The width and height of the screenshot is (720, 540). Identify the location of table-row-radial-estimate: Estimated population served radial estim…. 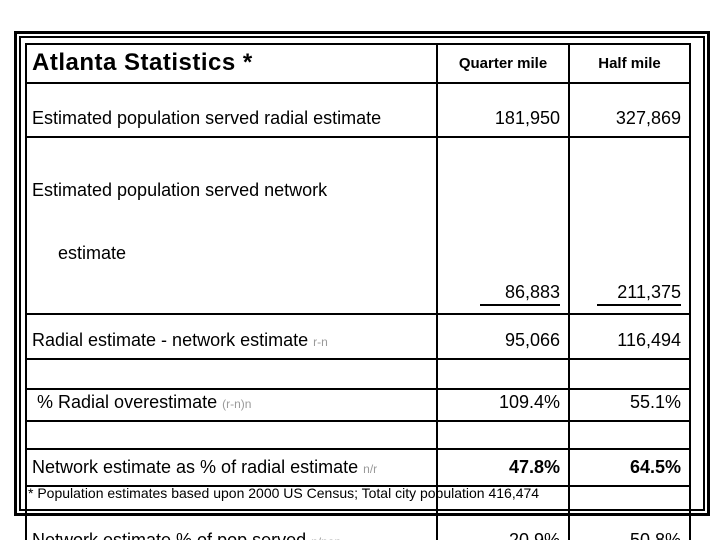
(358, 110).